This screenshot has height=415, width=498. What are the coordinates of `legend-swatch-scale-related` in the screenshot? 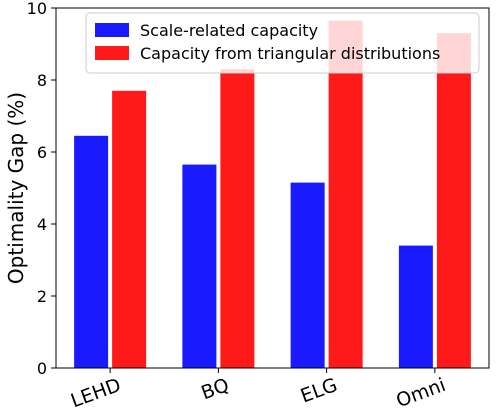 It's located at (112, 30).